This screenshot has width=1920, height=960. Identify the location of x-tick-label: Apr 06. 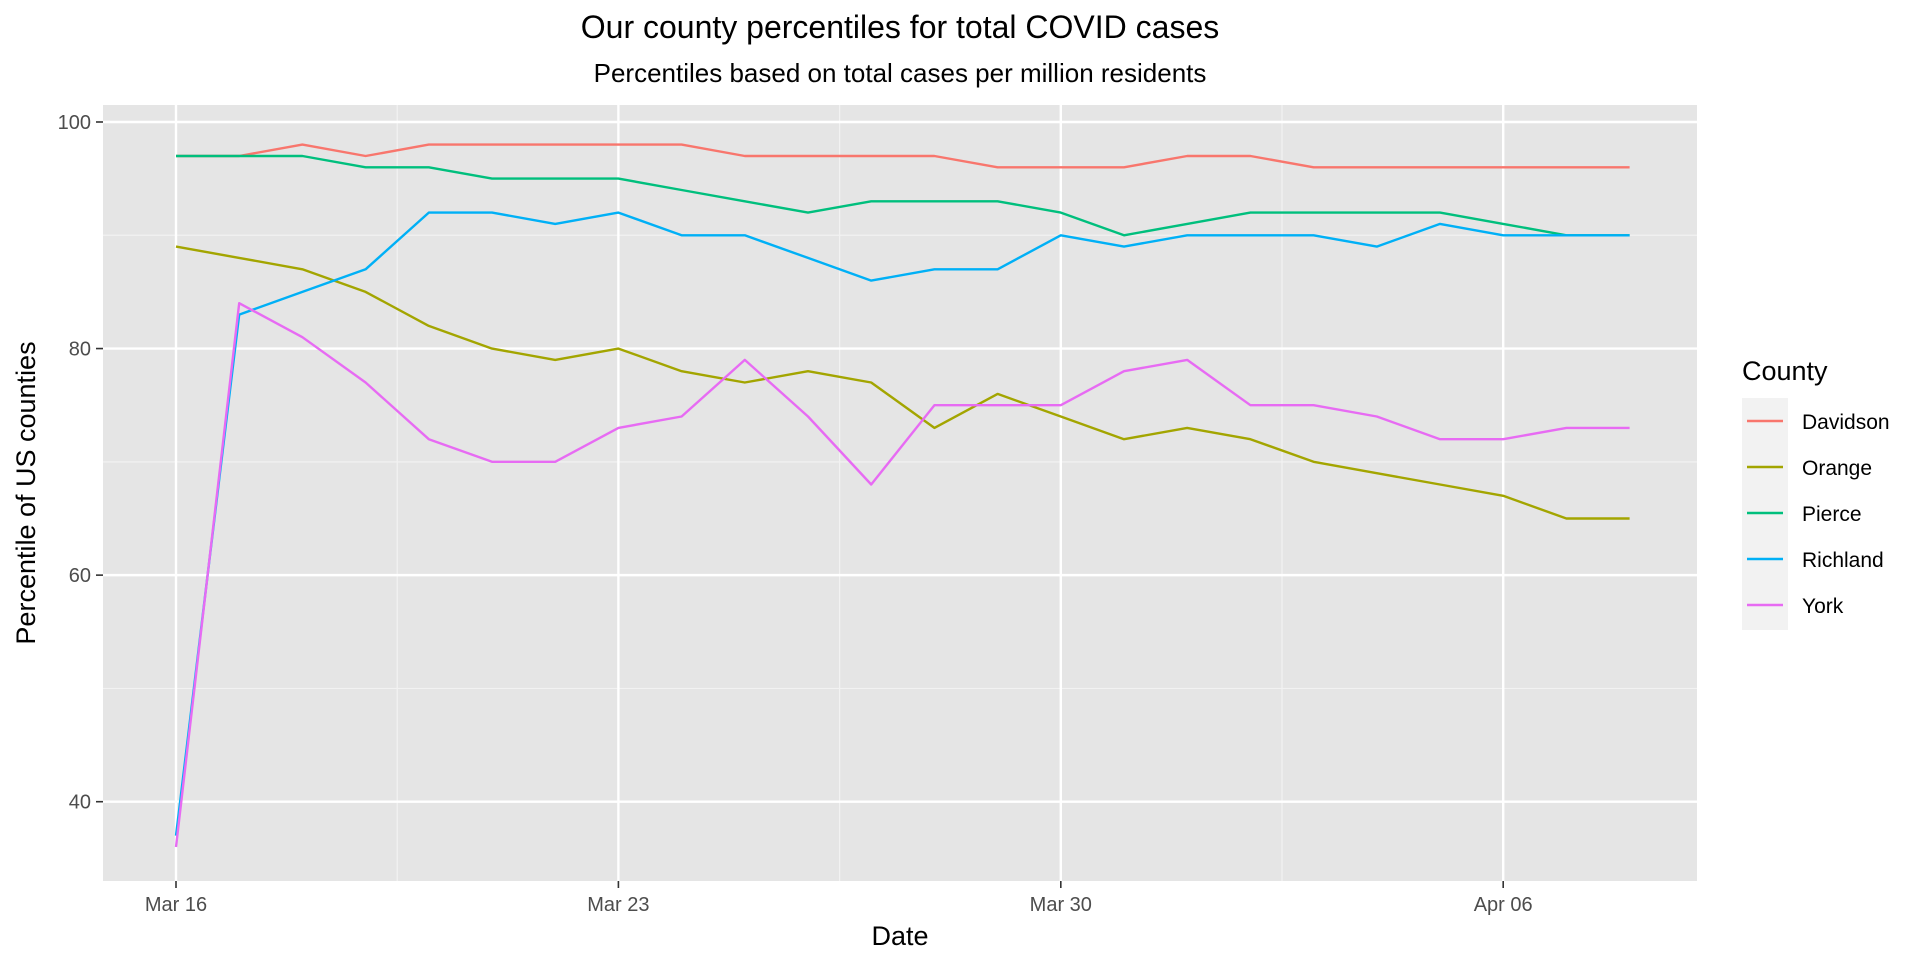
(1503, 905).